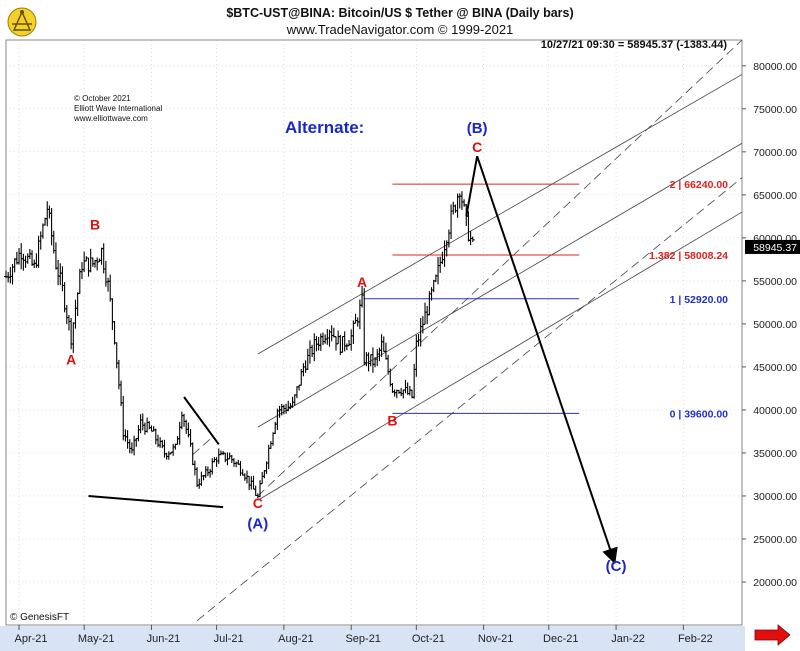 The height and width of the screenshot is (651, 800). What do you see at coordinates (695, 639) in the screenshot?
I see `x-tick-label: Feb-22` at bounding box center [695, 639].